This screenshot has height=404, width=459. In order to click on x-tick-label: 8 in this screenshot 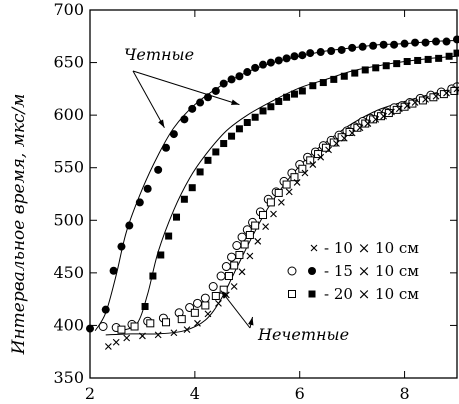, I will do `click(404, 393)`.